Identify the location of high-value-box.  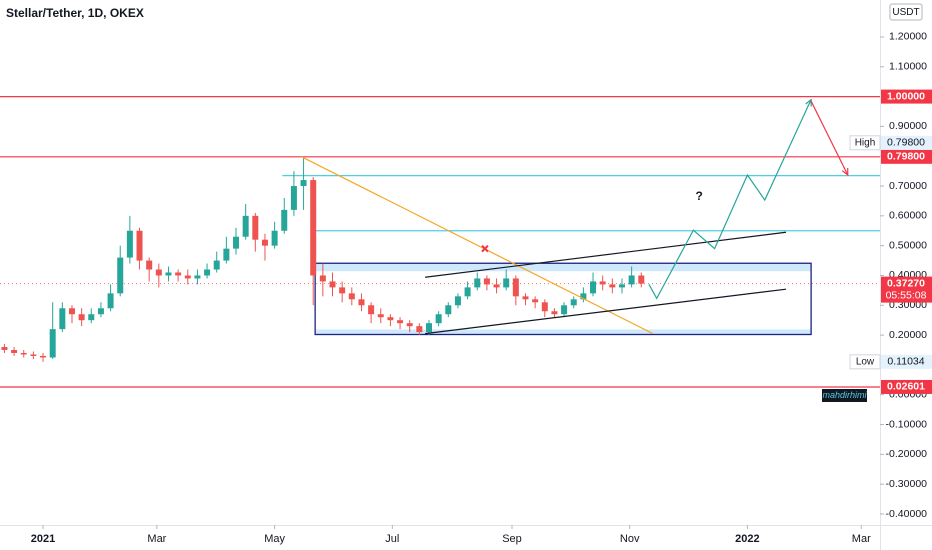
(906, 142).